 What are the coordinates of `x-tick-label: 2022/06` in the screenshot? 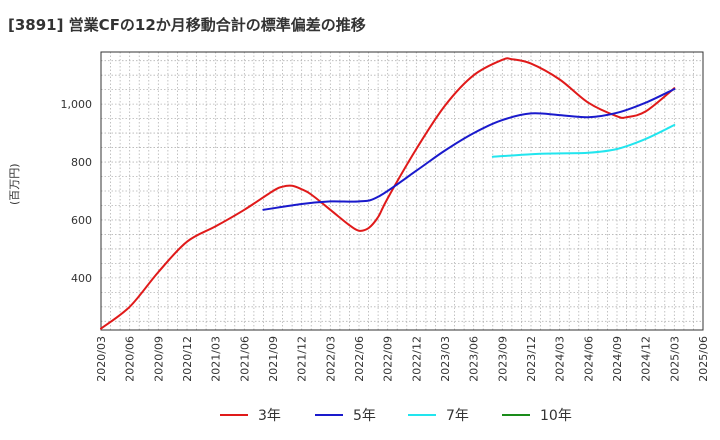 It's located at (359, 359).